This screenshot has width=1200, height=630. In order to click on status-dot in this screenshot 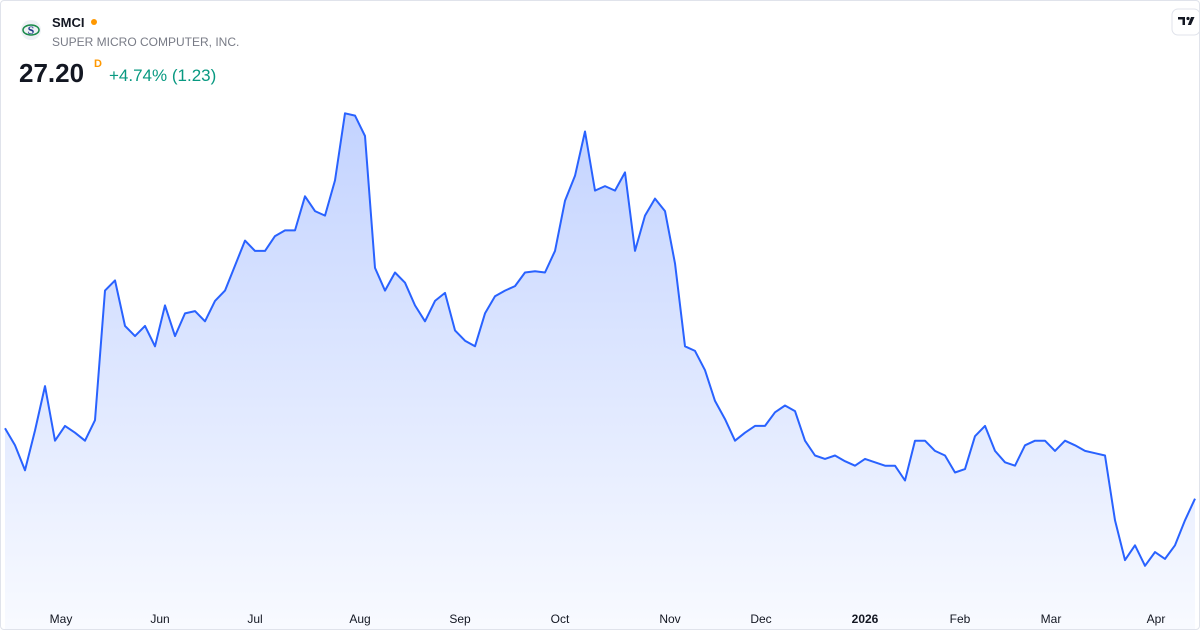, I will do `click(94, 22)`.